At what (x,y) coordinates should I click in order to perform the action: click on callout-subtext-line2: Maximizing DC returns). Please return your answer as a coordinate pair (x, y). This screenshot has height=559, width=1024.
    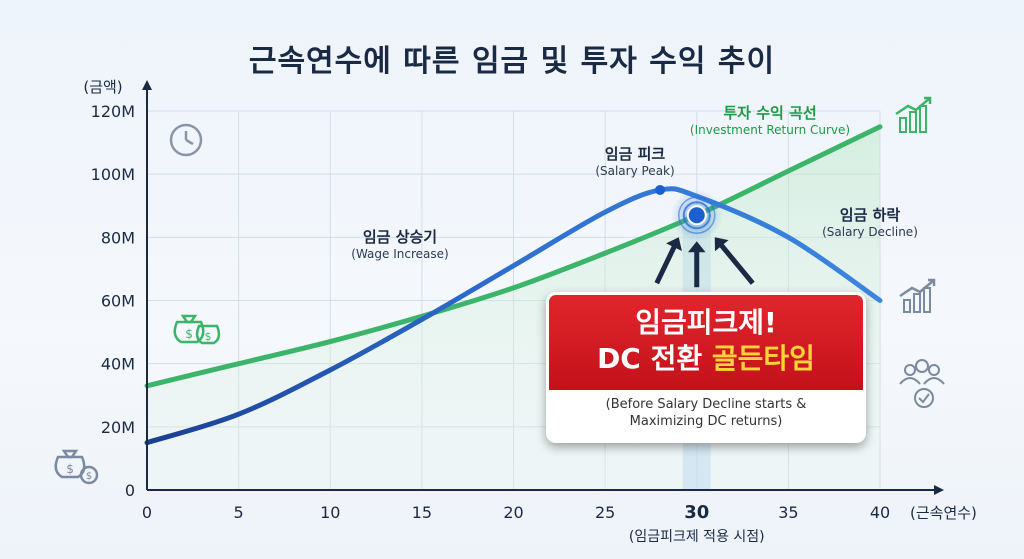
    Looking at the image, I should click on (706, 421).